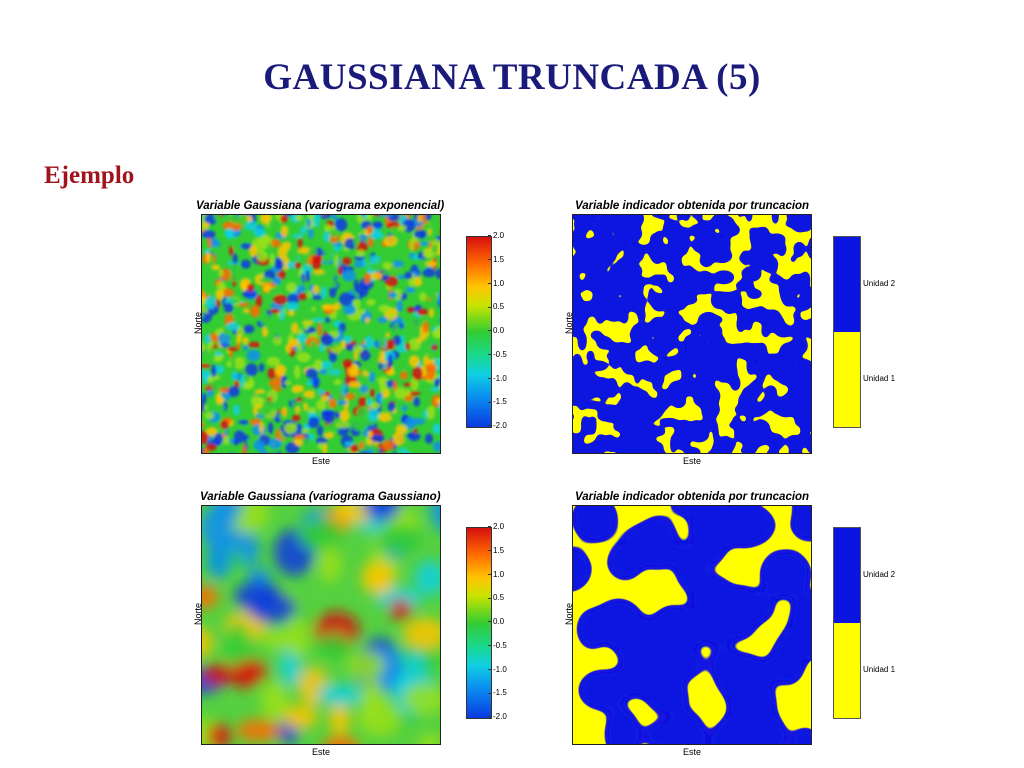 Image resolution: width=1024 pixels, height=768 pixels. I want to click on gaussian-gaussian-image, so click(321, 625).